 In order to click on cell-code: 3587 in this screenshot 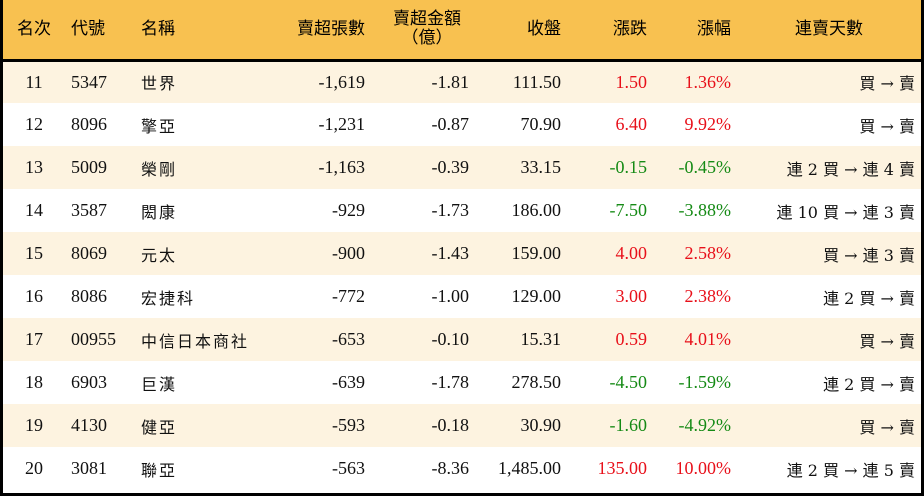, I will do `click(89, 210)`.